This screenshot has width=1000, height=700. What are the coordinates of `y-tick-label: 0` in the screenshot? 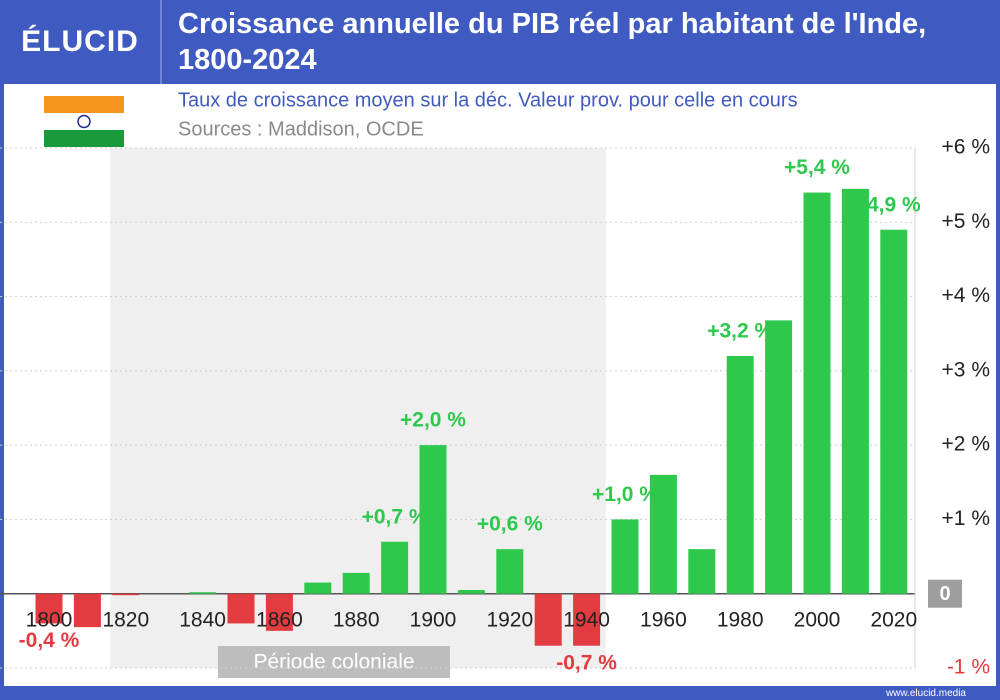 It's located at (944, 594).